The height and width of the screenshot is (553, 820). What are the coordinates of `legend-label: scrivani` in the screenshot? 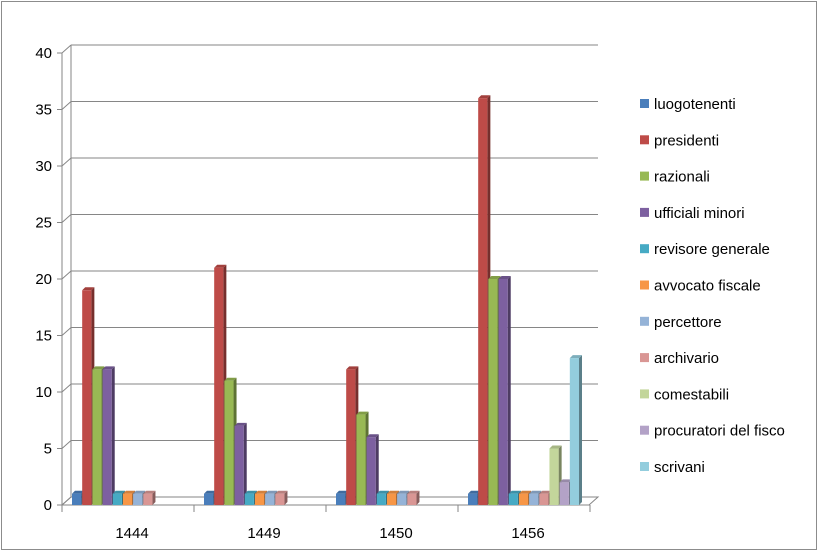 It's located at (679, 467).